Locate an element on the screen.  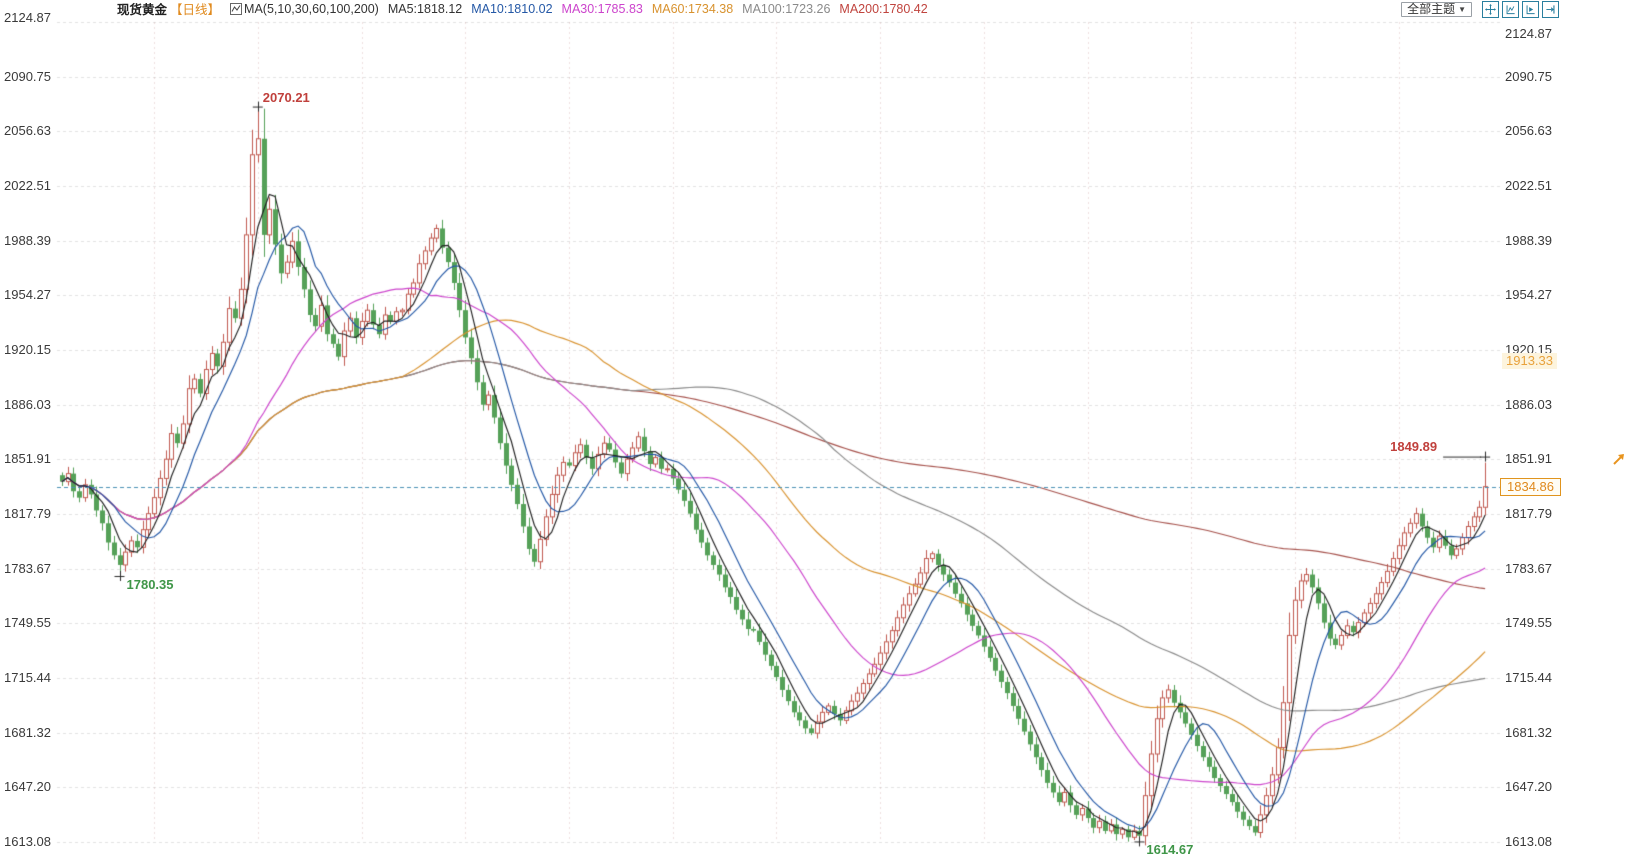
period-label: 【日线】 is located at coordinates (195, 10).